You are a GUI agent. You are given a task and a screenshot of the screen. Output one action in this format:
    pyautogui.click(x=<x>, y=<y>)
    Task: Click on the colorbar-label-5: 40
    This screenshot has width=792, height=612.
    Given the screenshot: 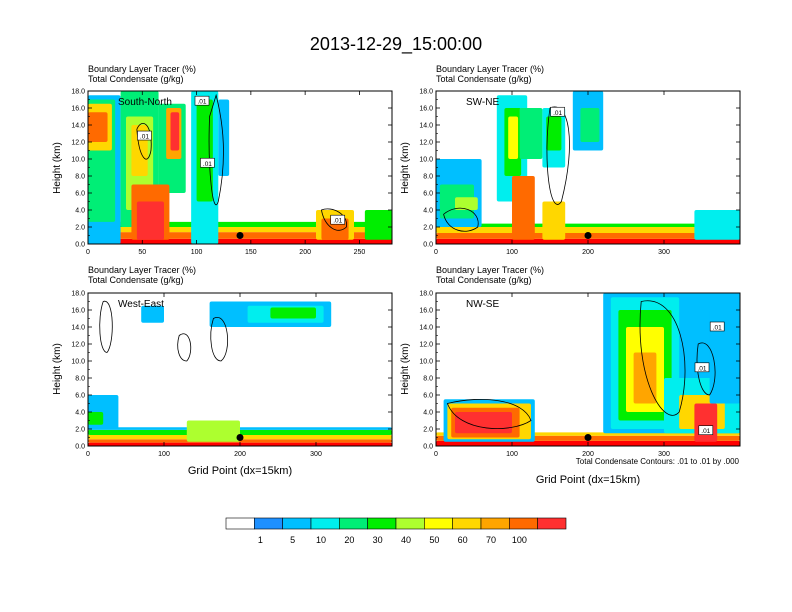 What is the action you would take?
    pyautogui.click(x=406, y=540)
    